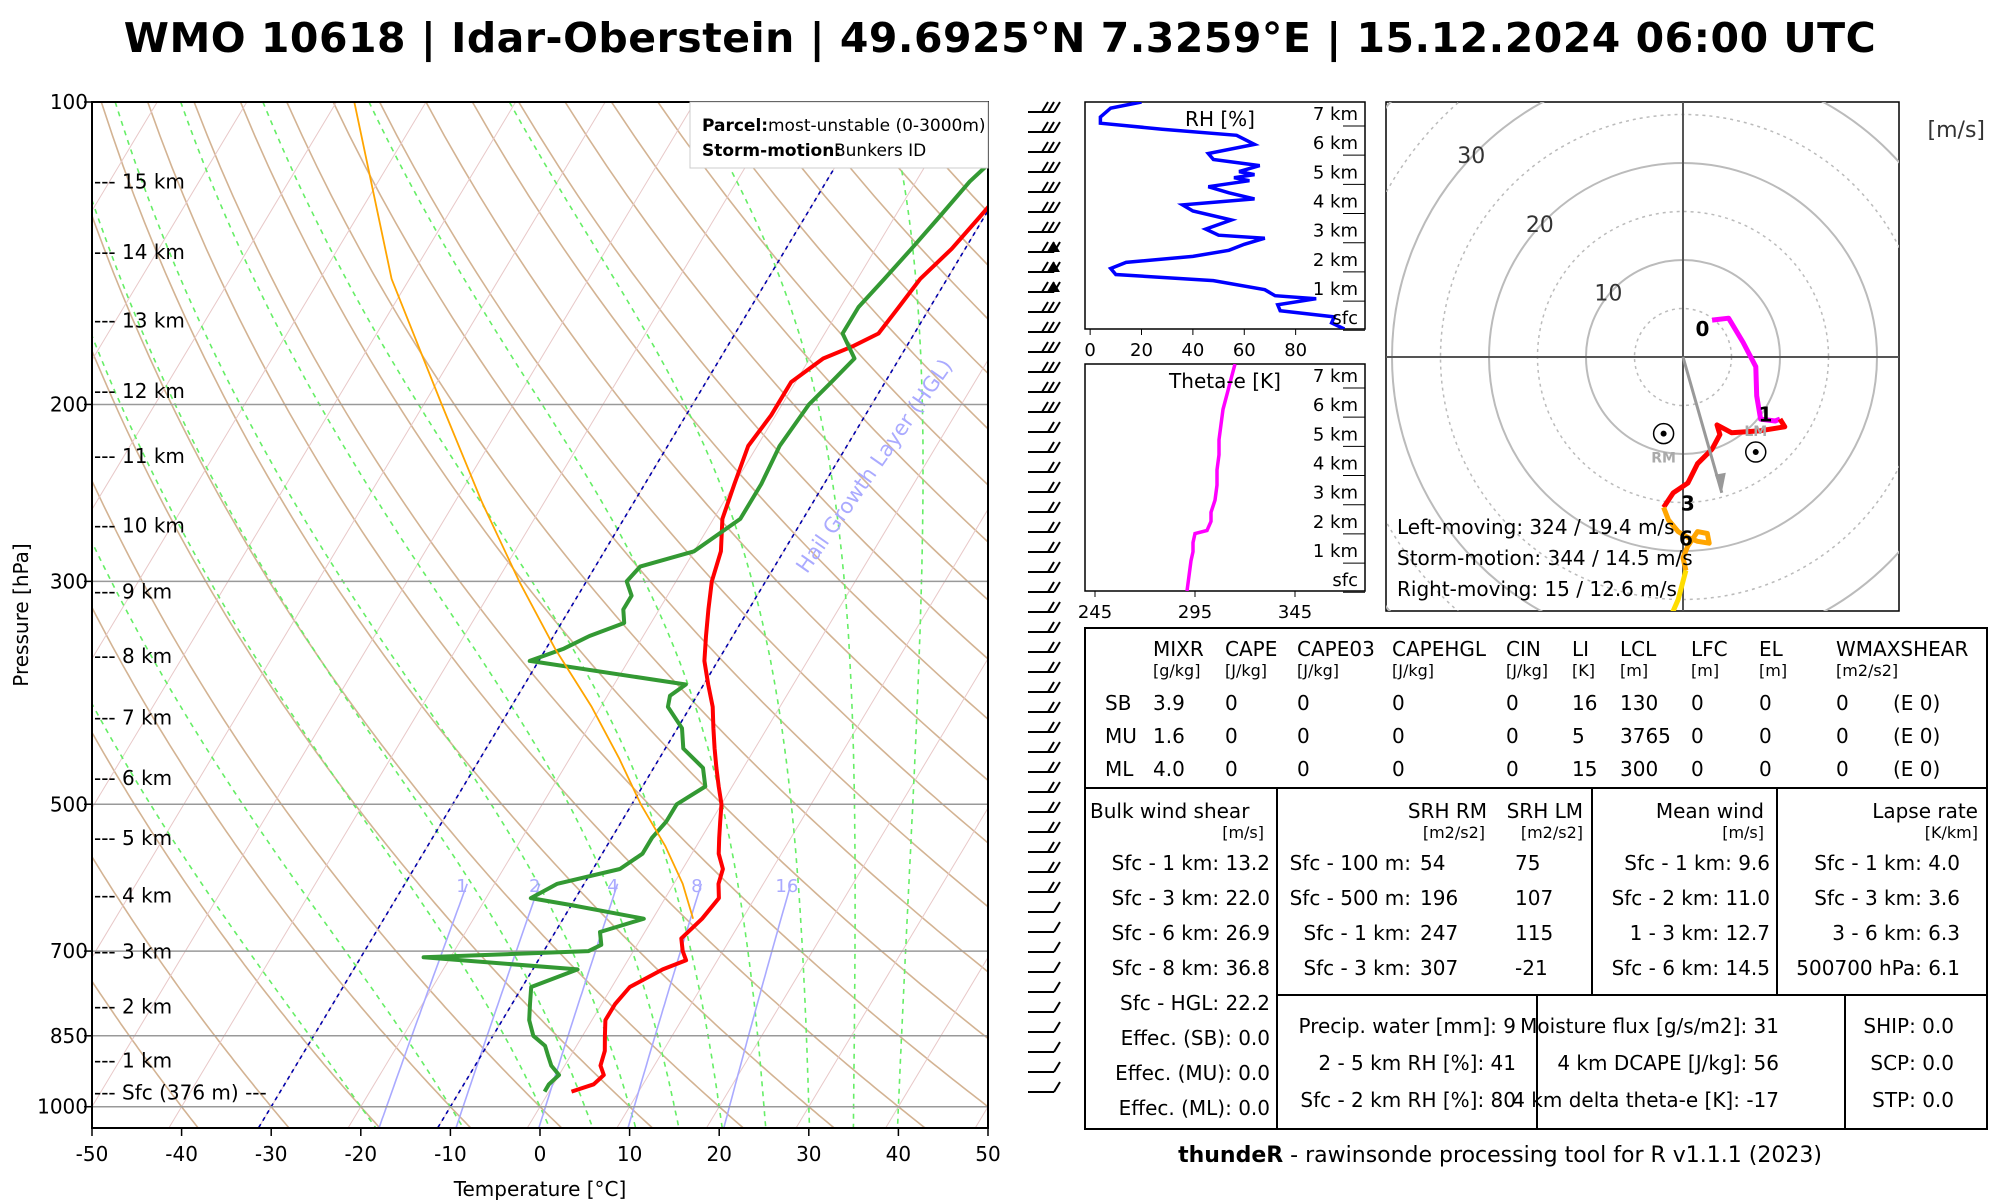 This screenshot has width=2000, height=1200. I want to click on legend-parcel-value: most-unstable (0-3000m), so click(877, 126).